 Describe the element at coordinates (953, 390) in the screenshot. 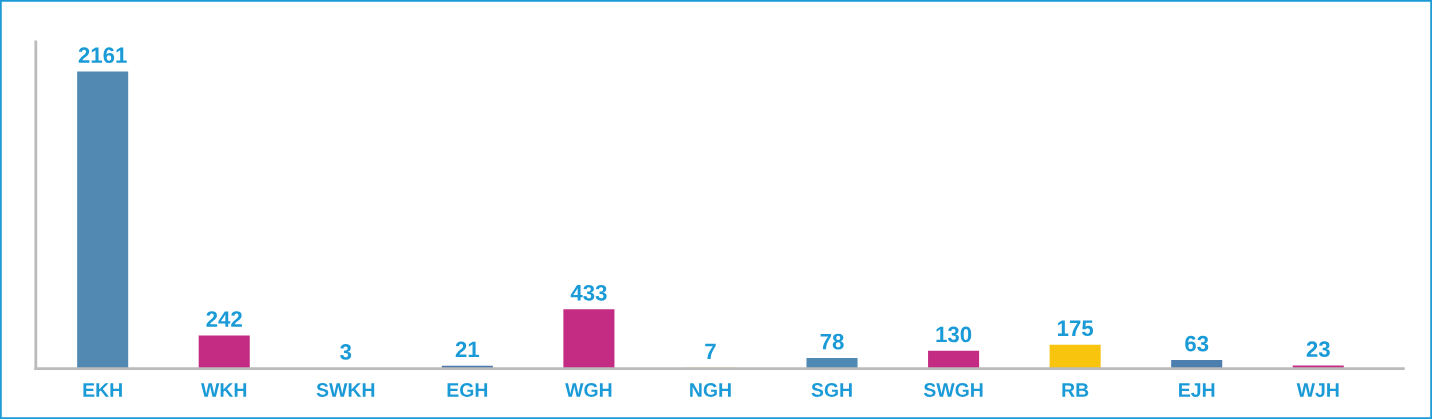

I see `x-tick-label: SWGH` at that location.